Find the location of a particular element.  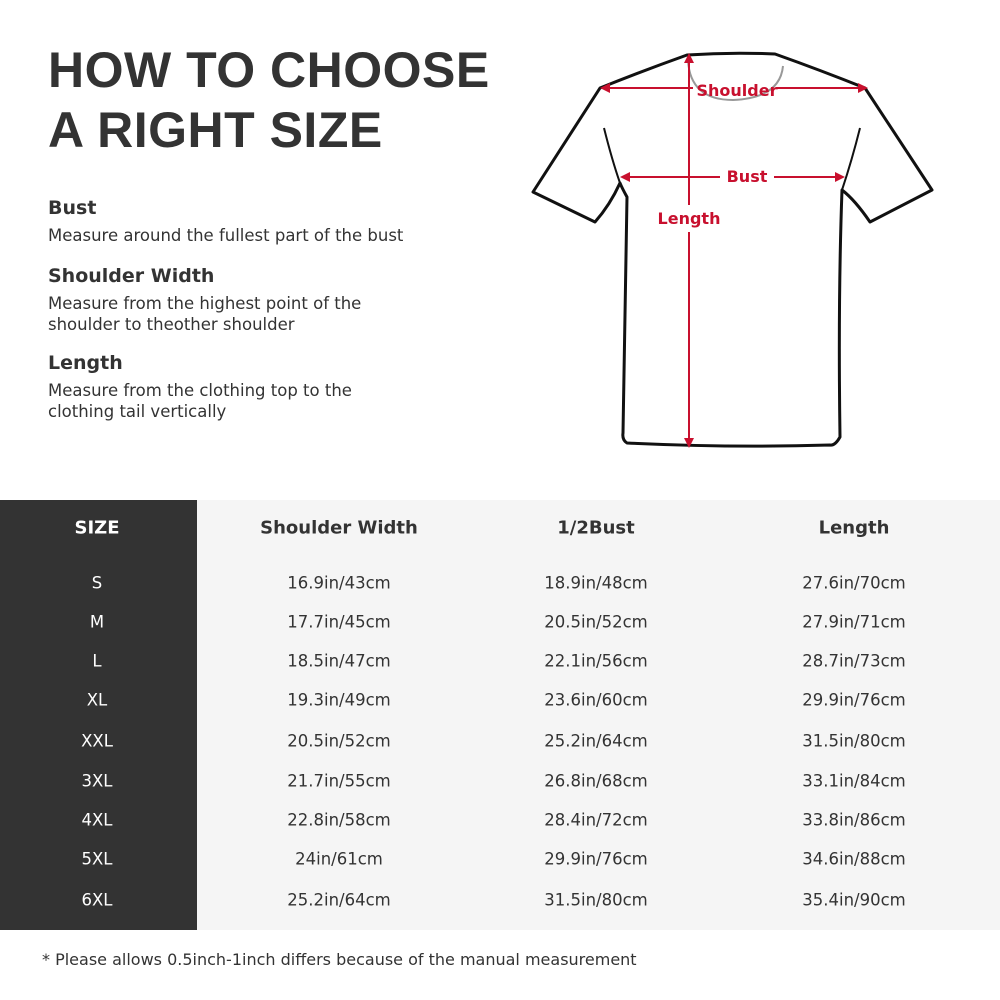

table-header: Shoulder Width is located at coordinates (339, 528).